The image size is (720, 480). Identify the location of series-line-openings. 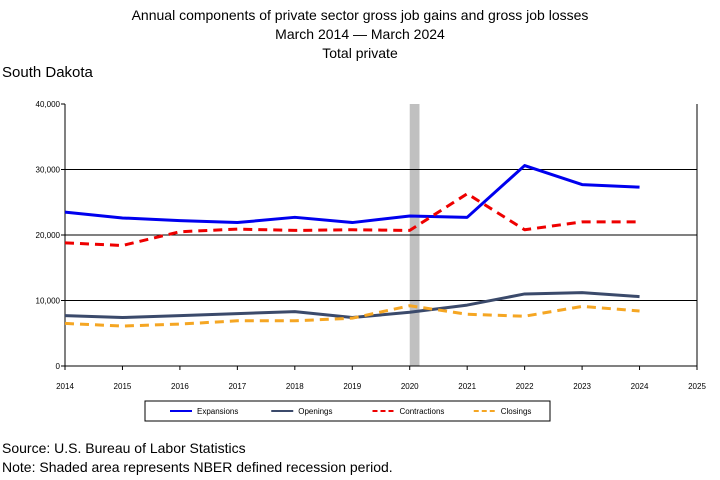
(352, 305).